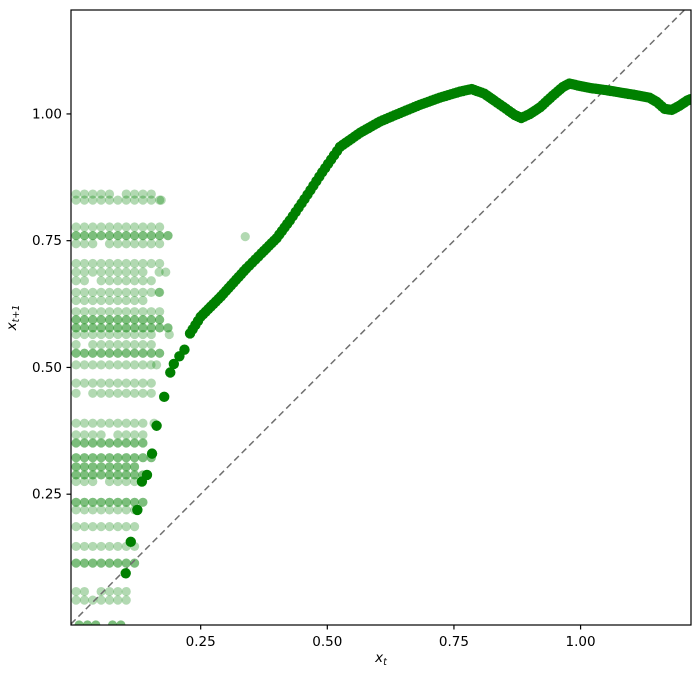  I want to click on y-axis-label-text: xt+1, so click(13, 318).